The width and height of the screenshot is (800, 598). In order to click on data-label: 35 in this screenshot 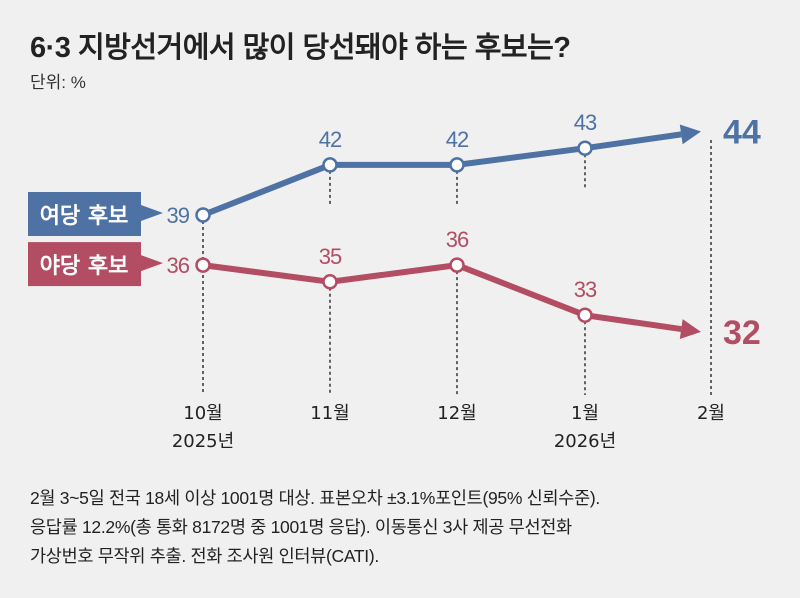, I will do `click(330, 256)`.